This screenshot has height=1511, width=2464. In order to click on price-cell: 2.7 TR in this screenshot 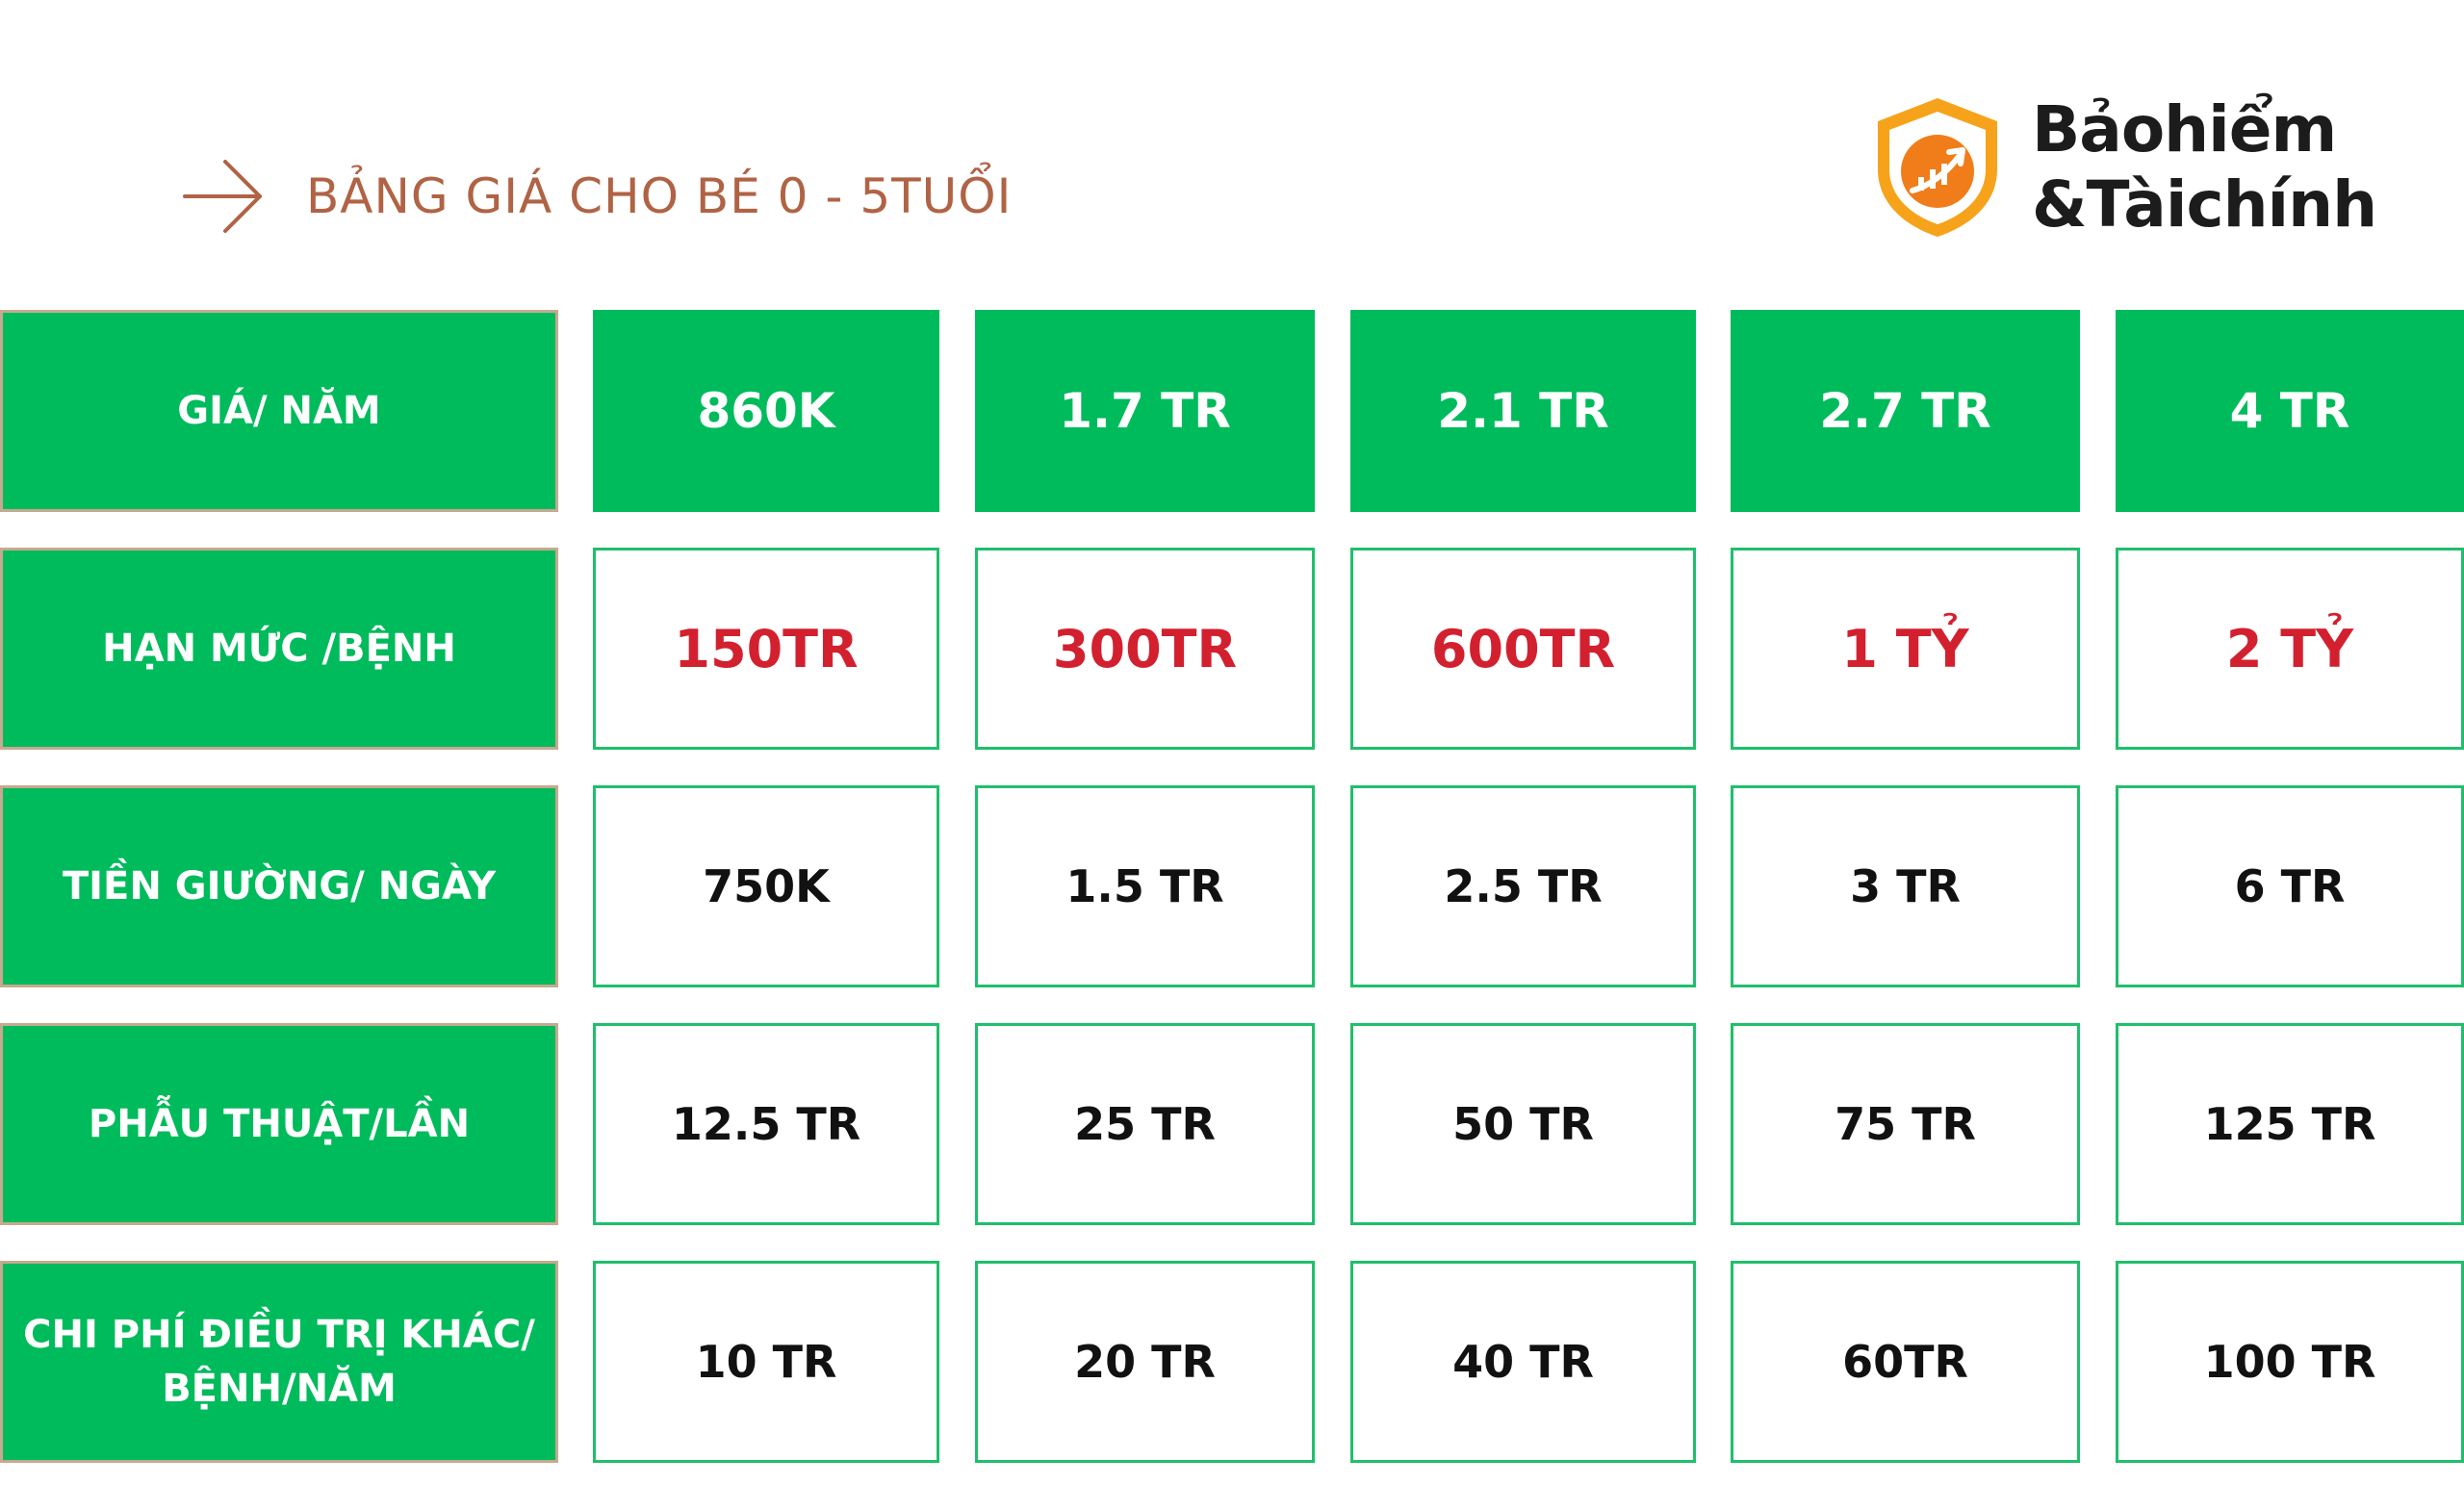, I will do `click(1905, 411)`.